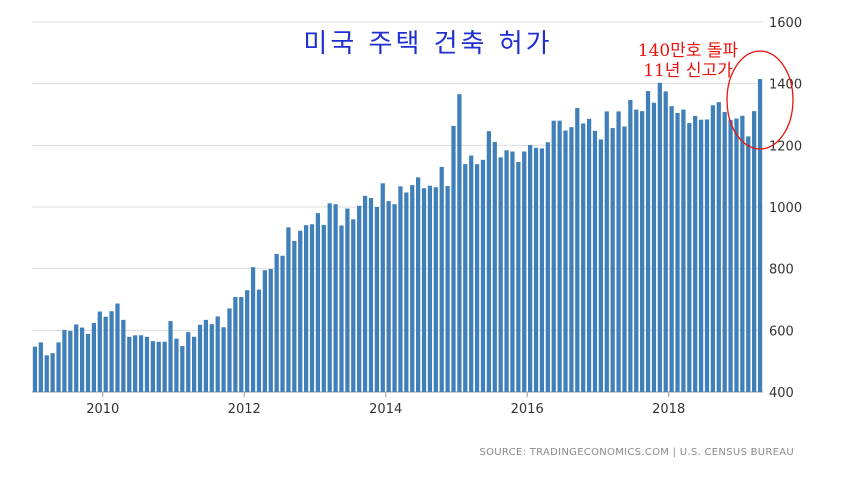  I want to click on x-axis: 2010 2012 2014 2016 2018, so click(385, 404).